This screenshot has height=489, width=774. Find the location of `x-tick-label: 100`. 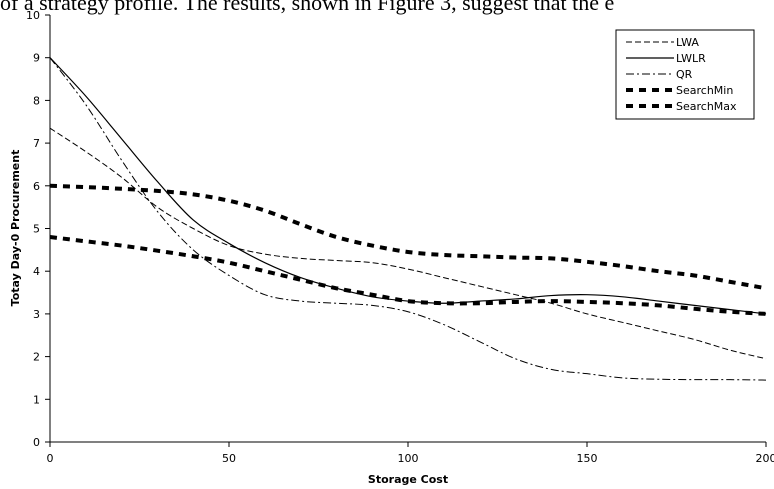

x-tick-label: 100 is located at coordinates (408, 458).